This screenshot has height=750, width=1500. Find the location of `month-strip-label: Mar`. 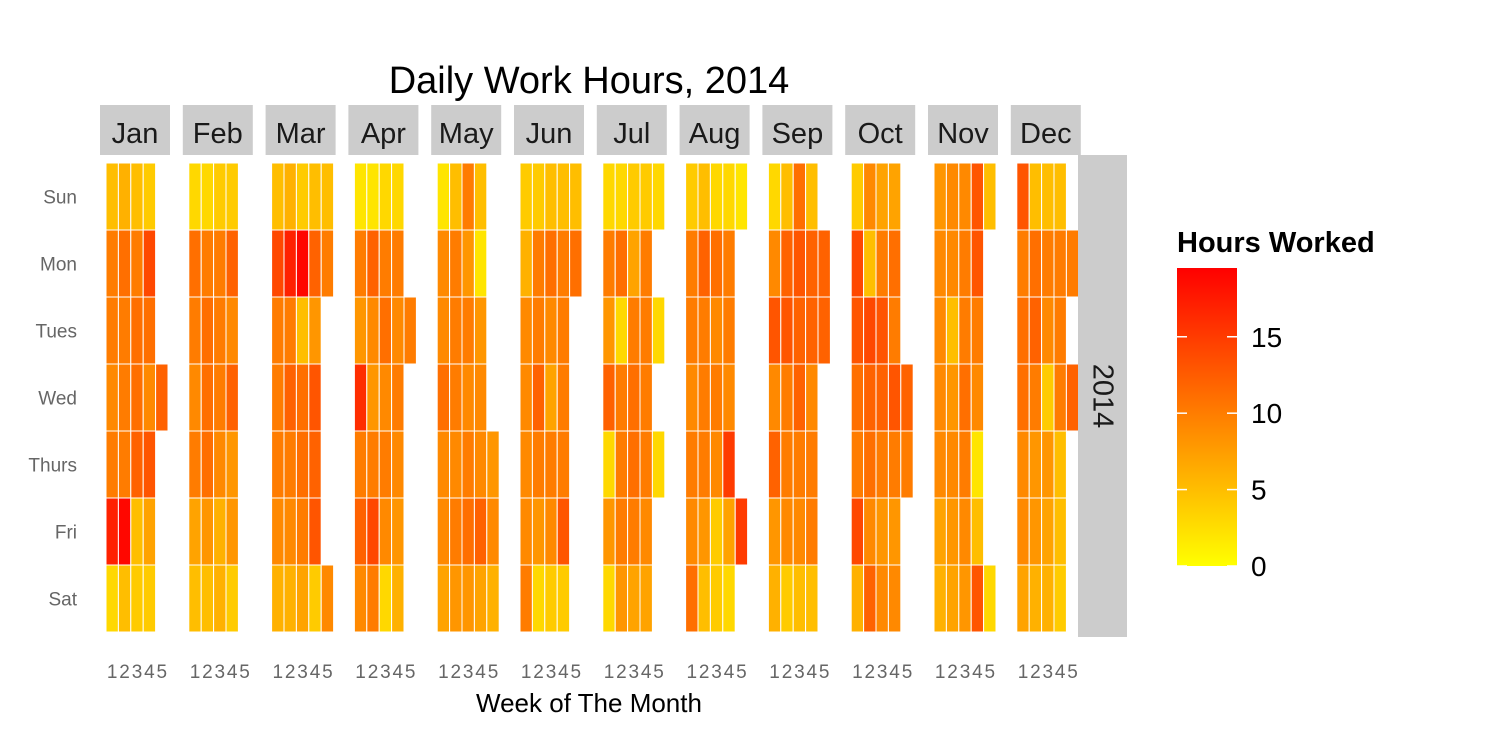

month-strip-label: Mar is located at coordinates (301, 134).